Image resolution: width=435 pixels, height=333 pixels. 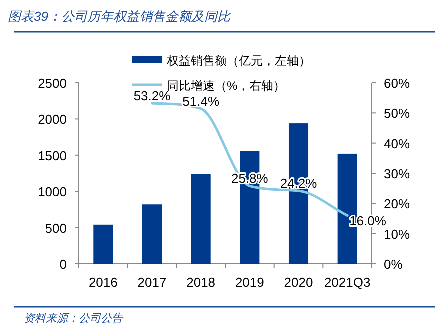 What do you see at coordinates (394, 264) in the screenshot?
I see `y2-tick-label: 0%` at bounding box center [394, 264].